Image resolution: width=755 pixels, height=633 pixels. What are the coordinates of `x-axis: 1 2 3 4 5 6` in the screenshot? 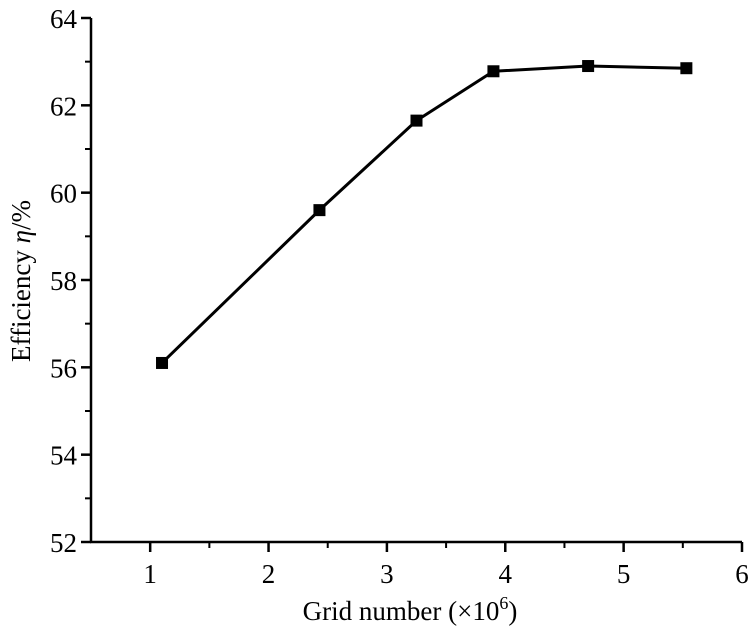 It's located at (446, 565).